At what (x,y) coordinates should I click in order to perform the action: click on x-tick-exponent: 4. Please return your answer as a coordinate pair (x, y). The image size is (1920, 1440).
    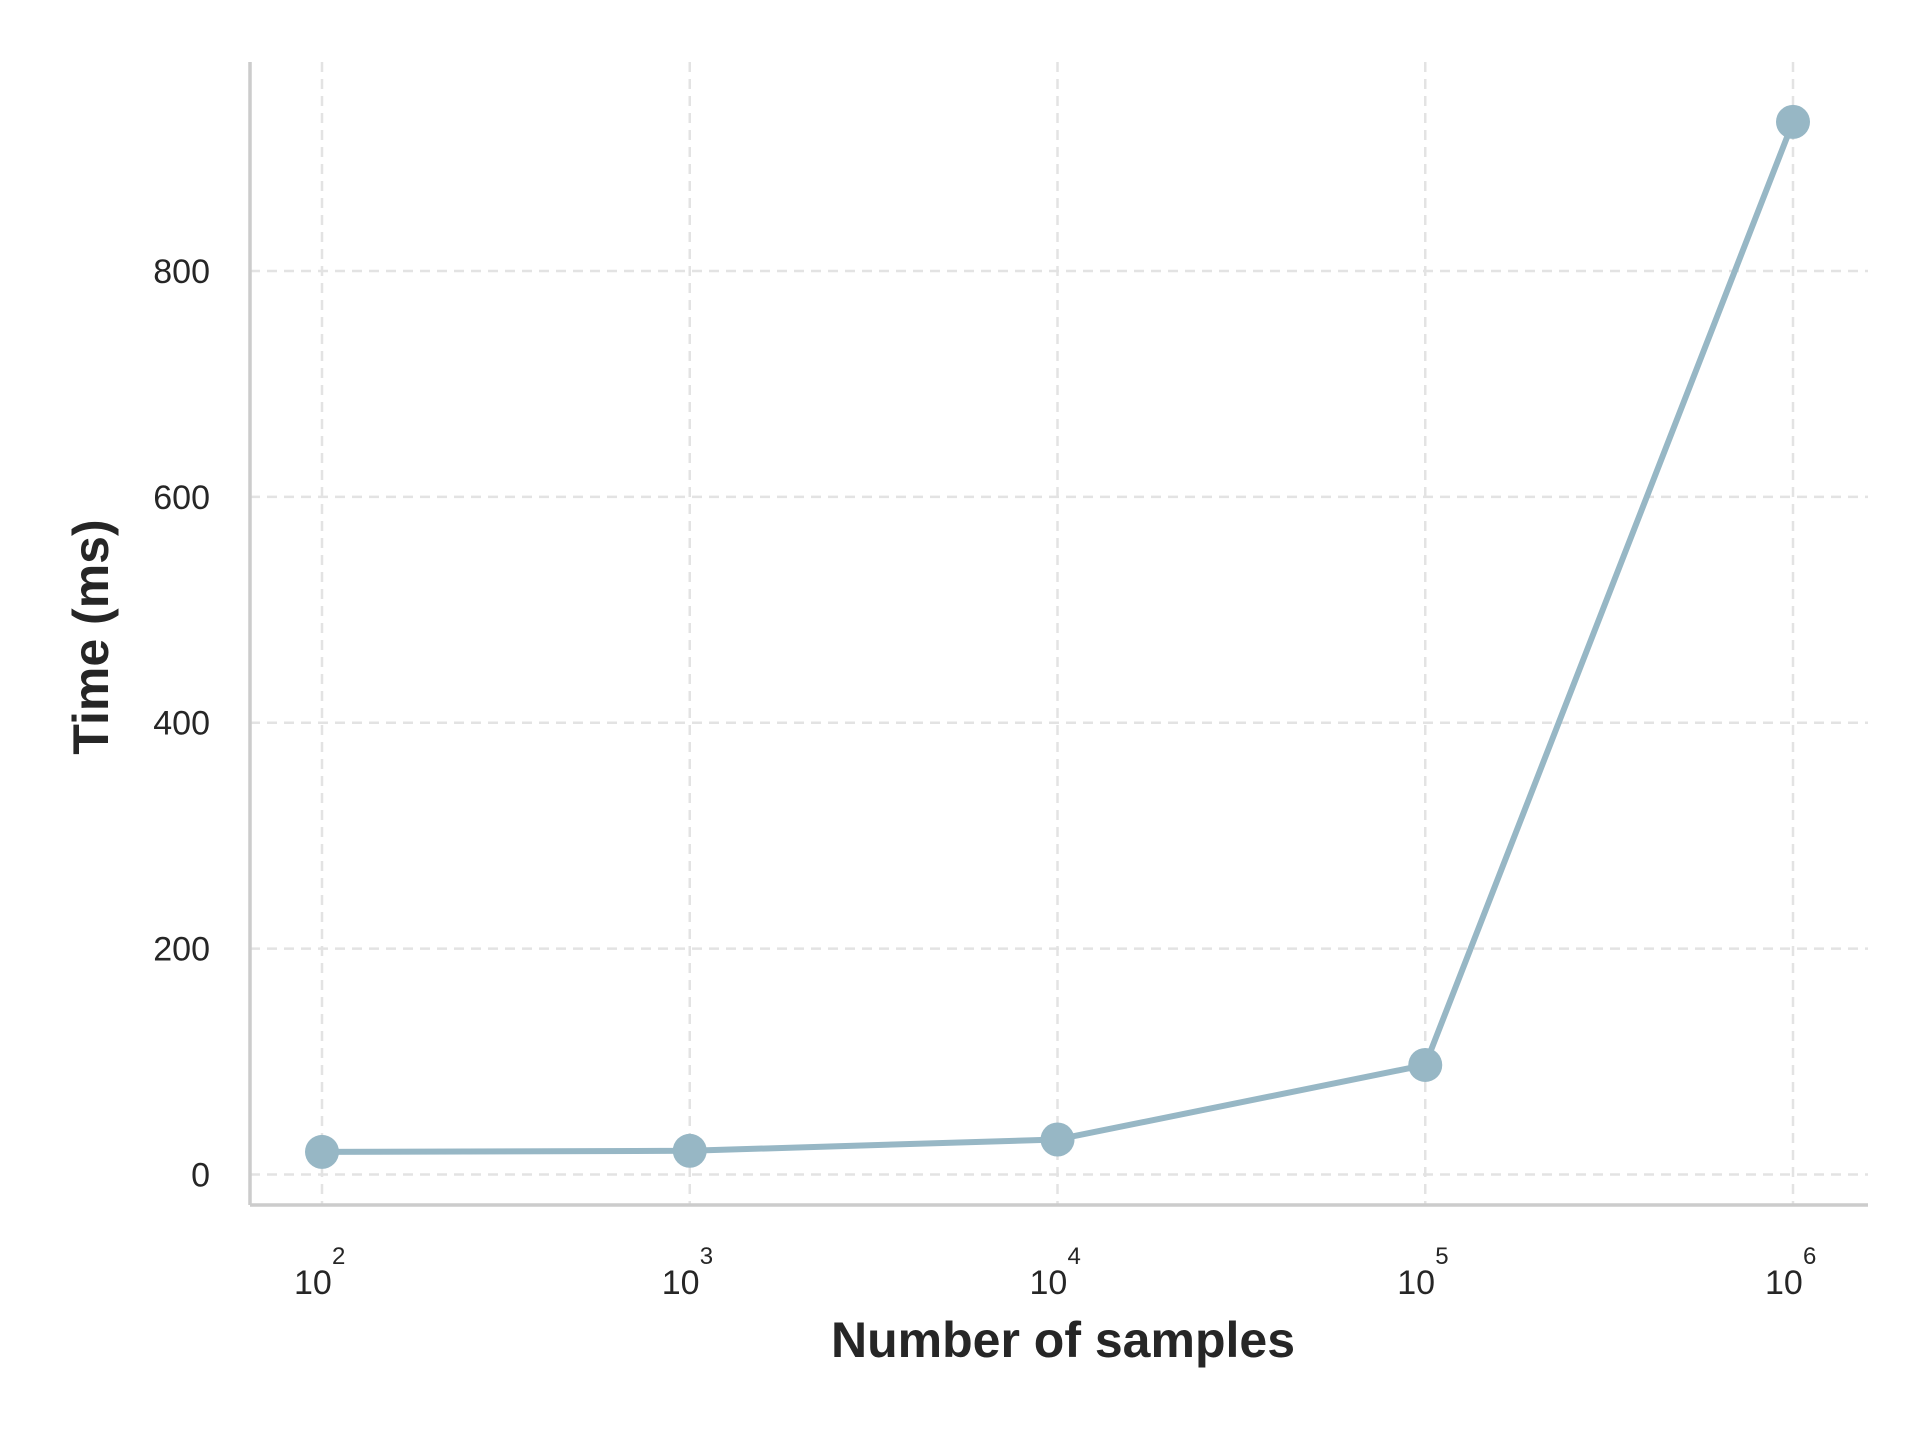
    Looking at the image, I should click on (1074, 1256).